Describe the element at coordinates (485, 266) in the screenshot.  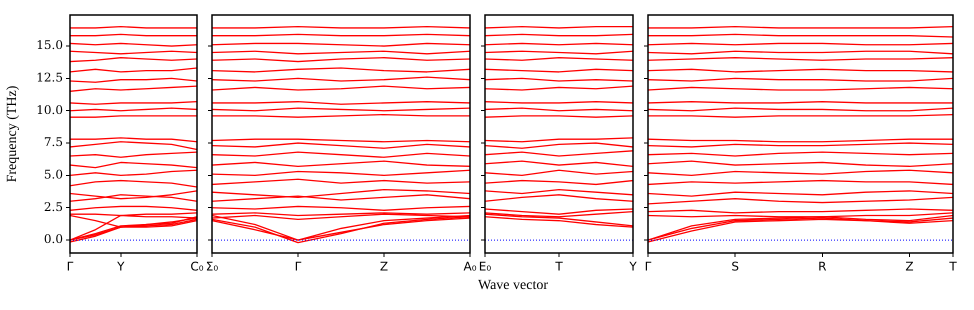
I see `x-tick-label: E₀` at that location.